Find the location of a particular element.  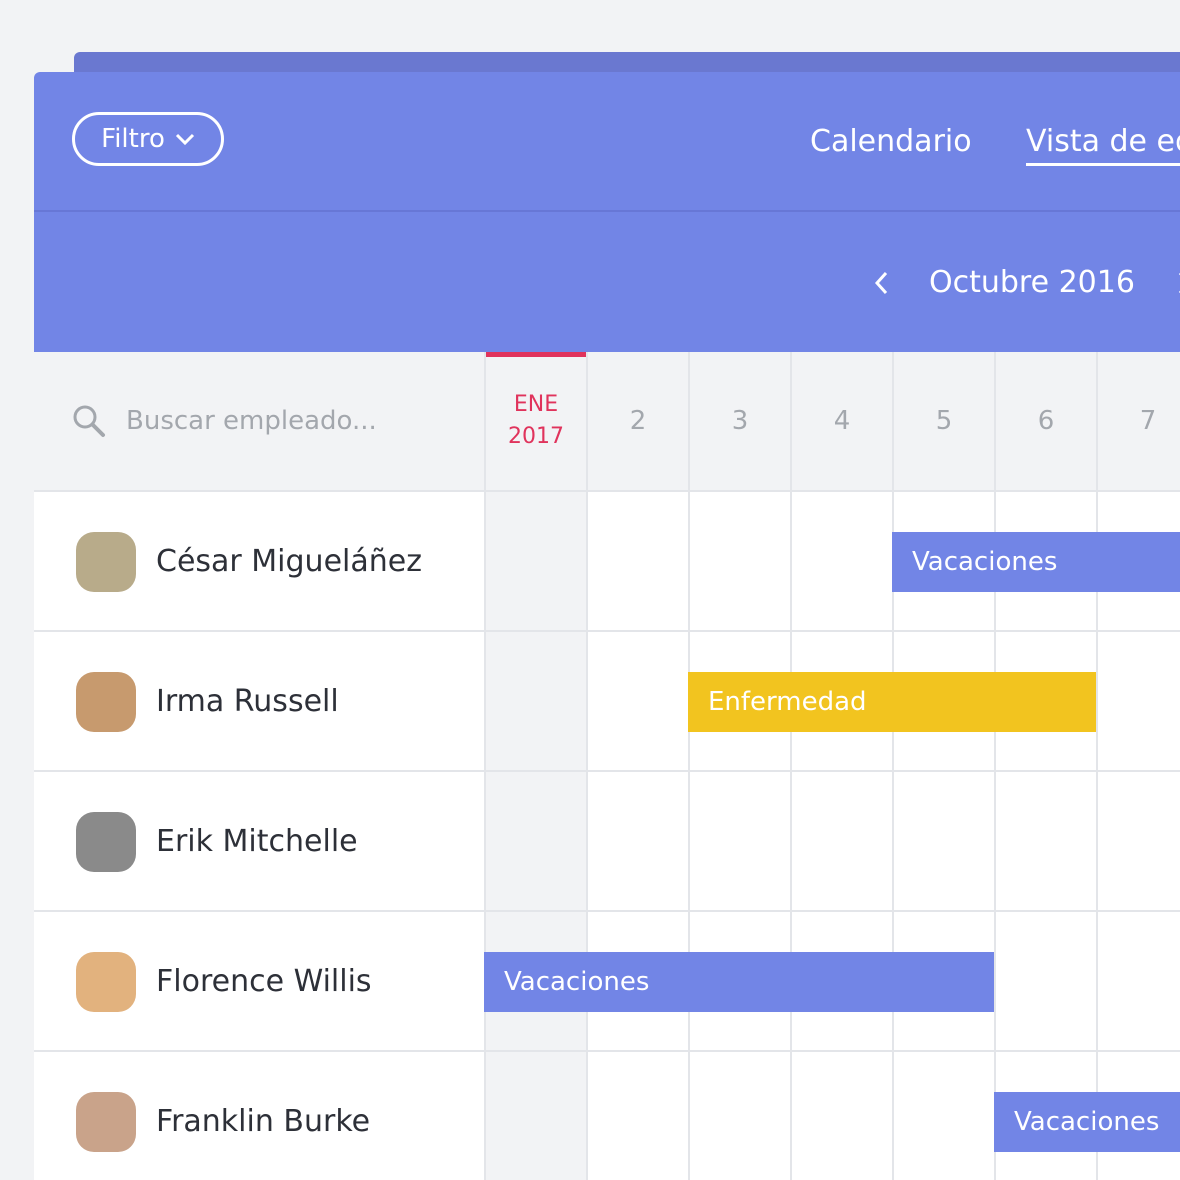

day-header: 4 is located at coordinates (843, 422).